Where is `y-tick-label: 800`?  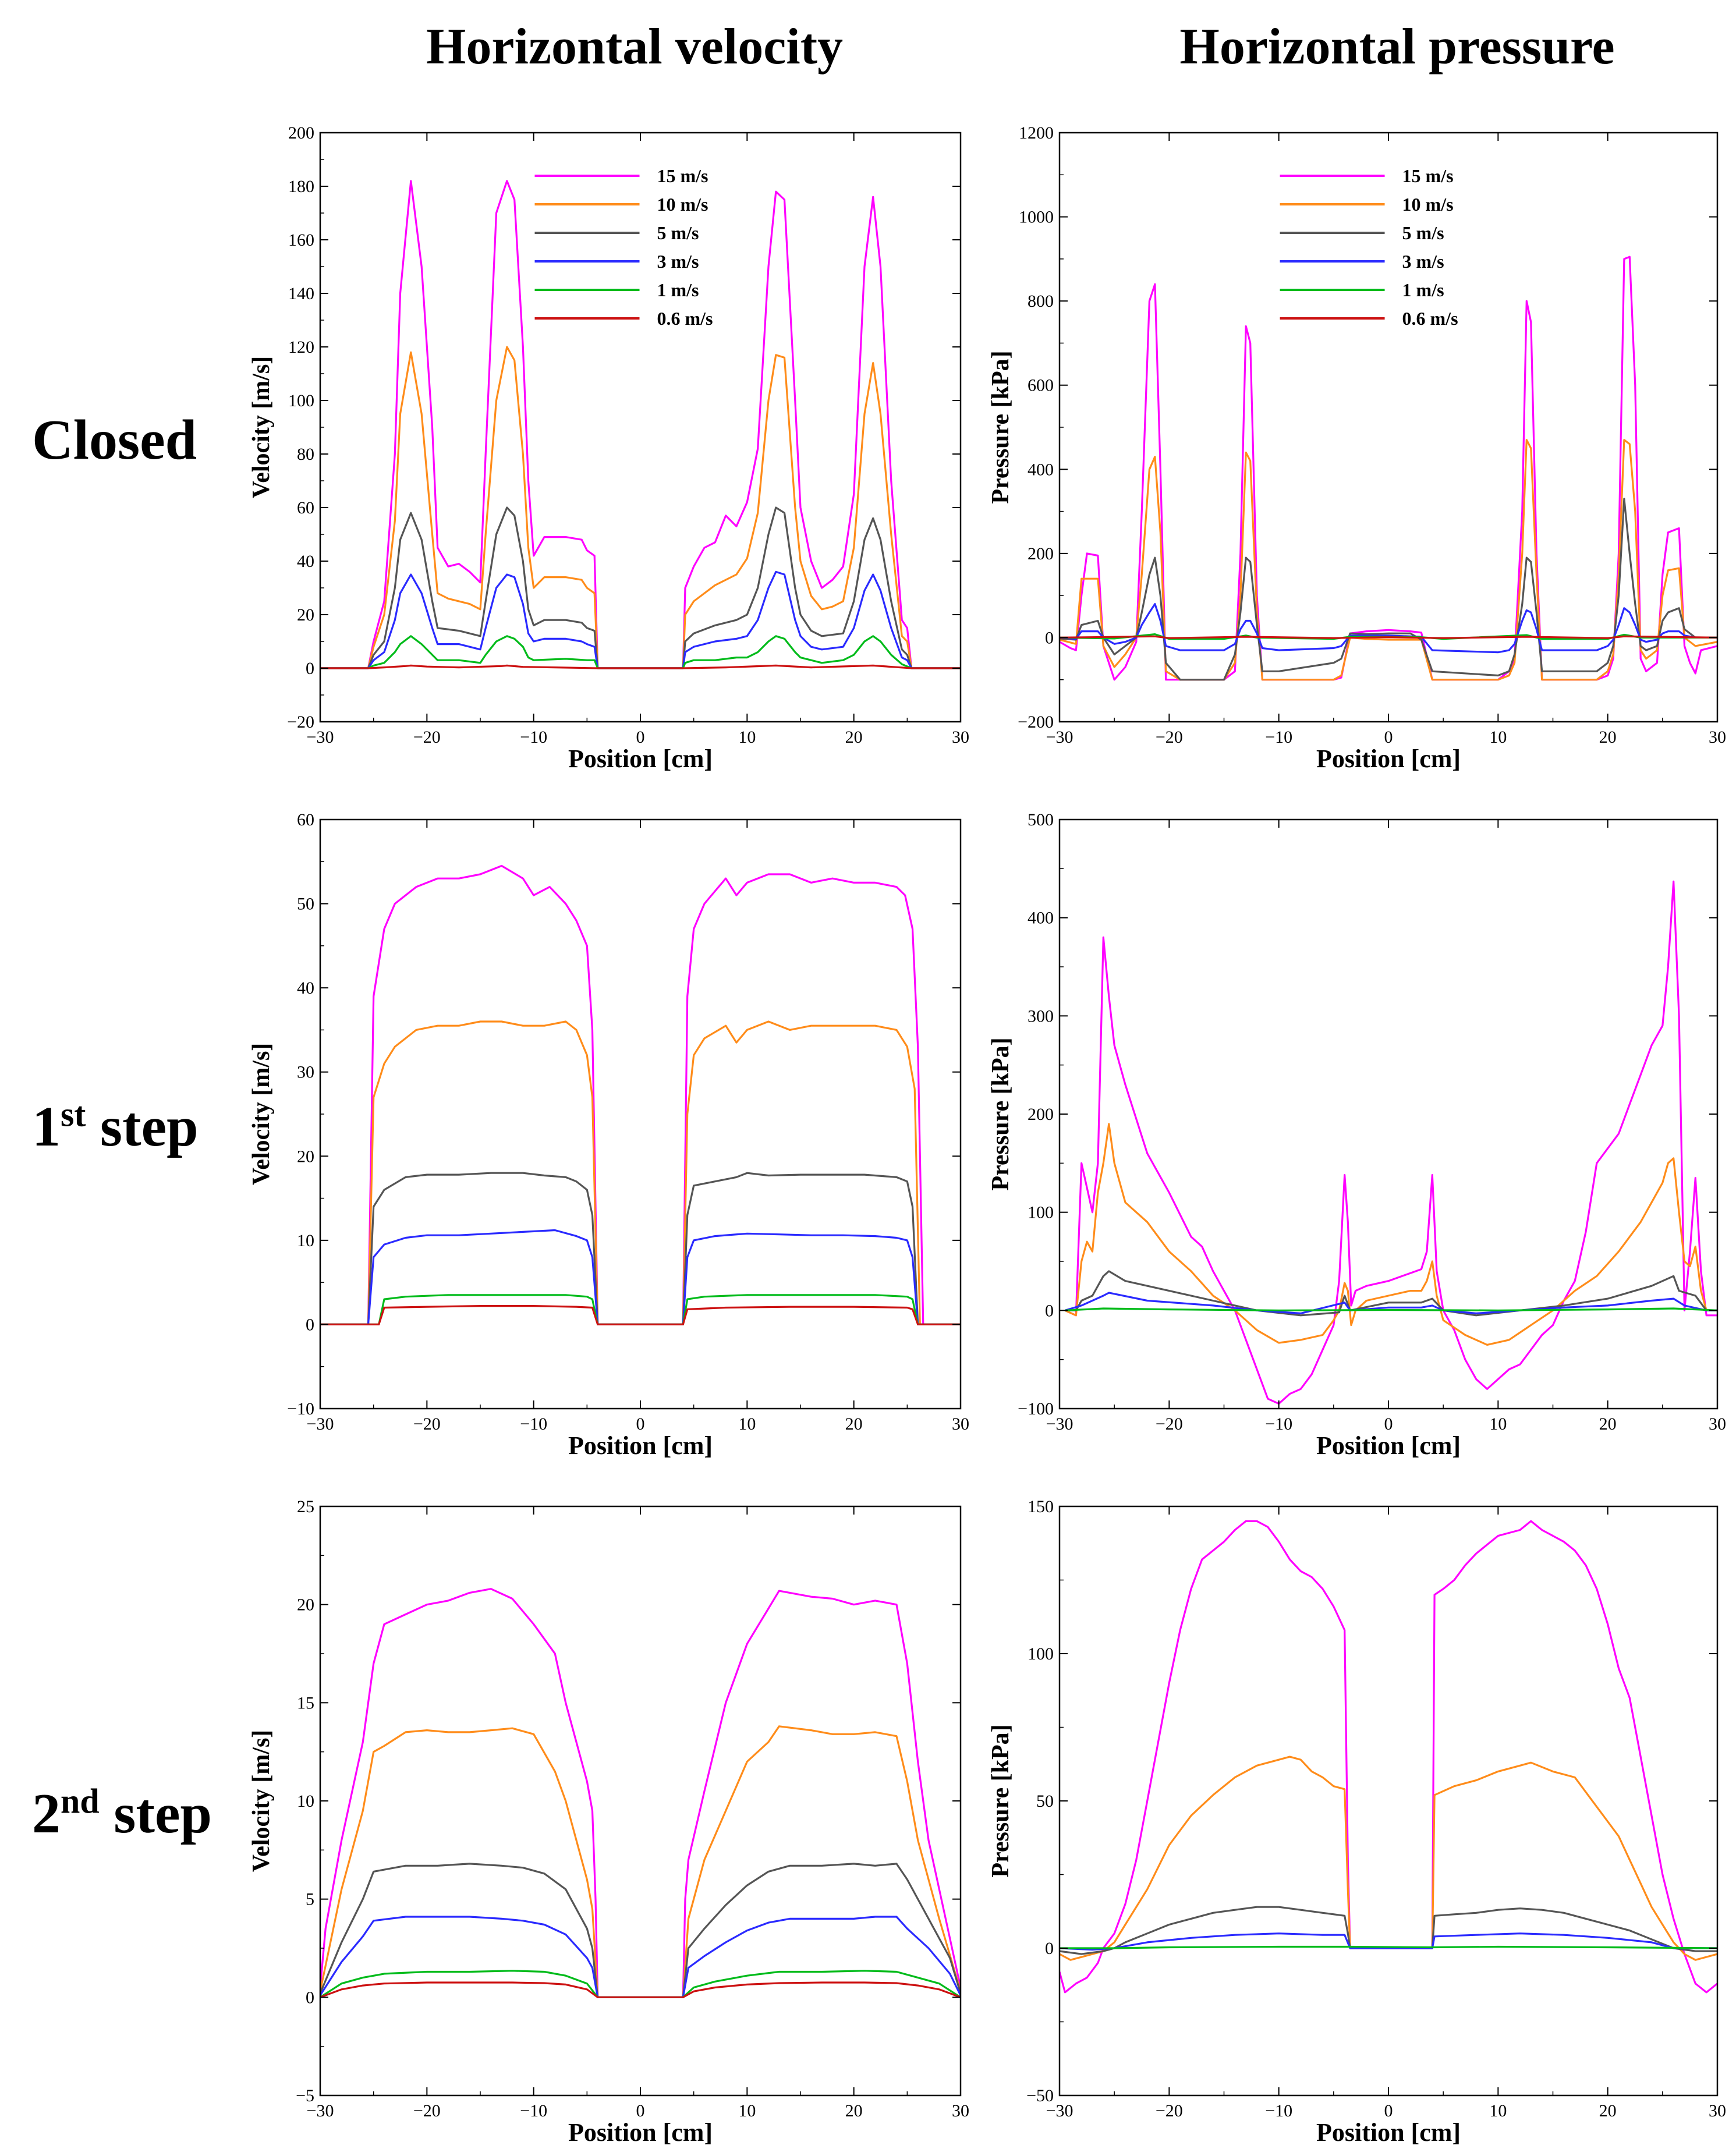 y-tick-label: 800 is located at coordinates (1041, 301).